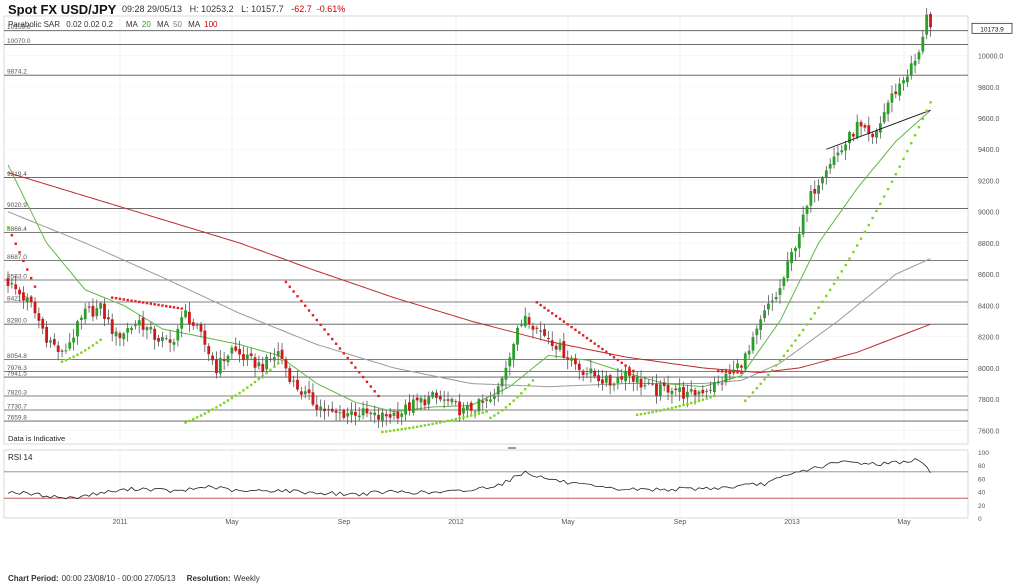 The height and width of the screenshot is (586, 1024). What do you see at coordinates (989, 275) in the screenshot?
I see `y-tick-label: 8600.0` at bounding box center [989, 275].